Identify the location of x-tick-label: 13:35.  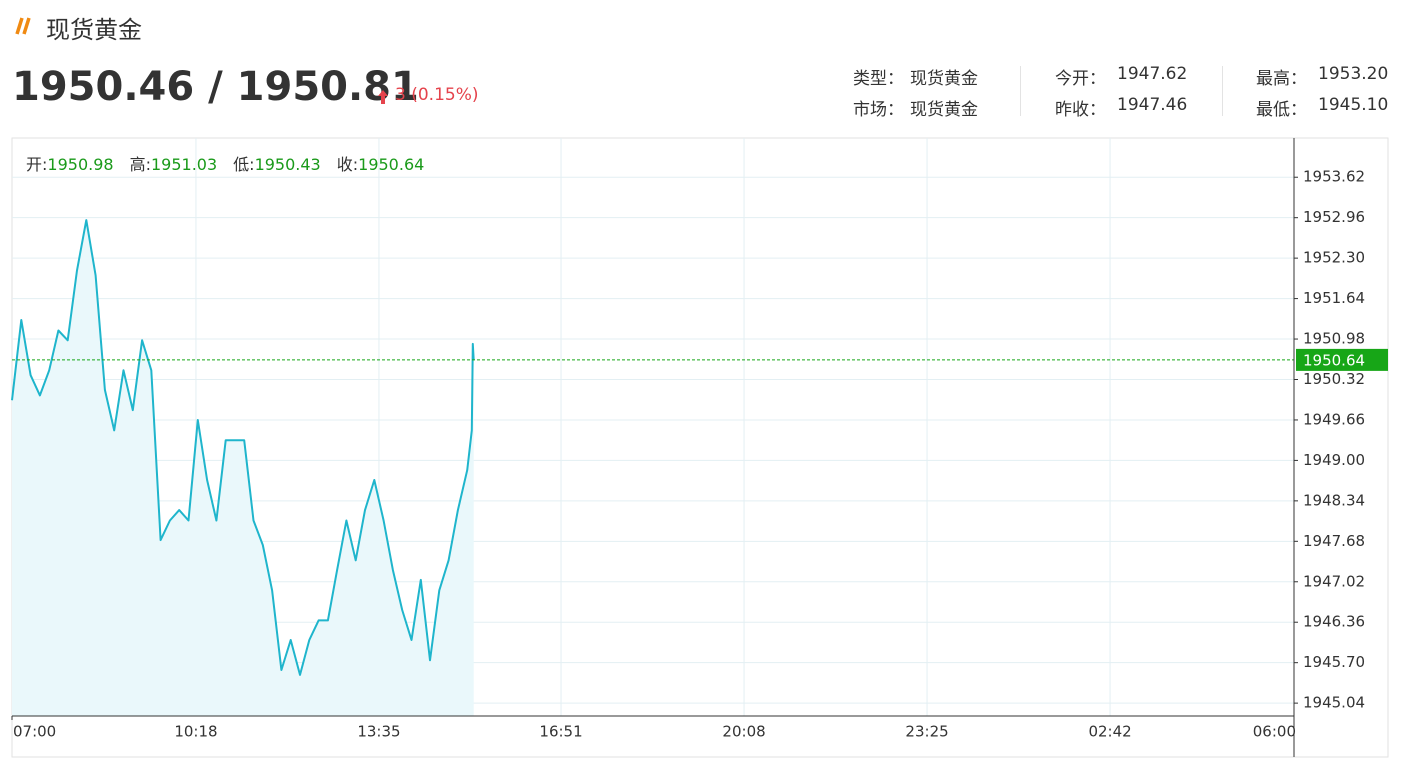
(378, 732).